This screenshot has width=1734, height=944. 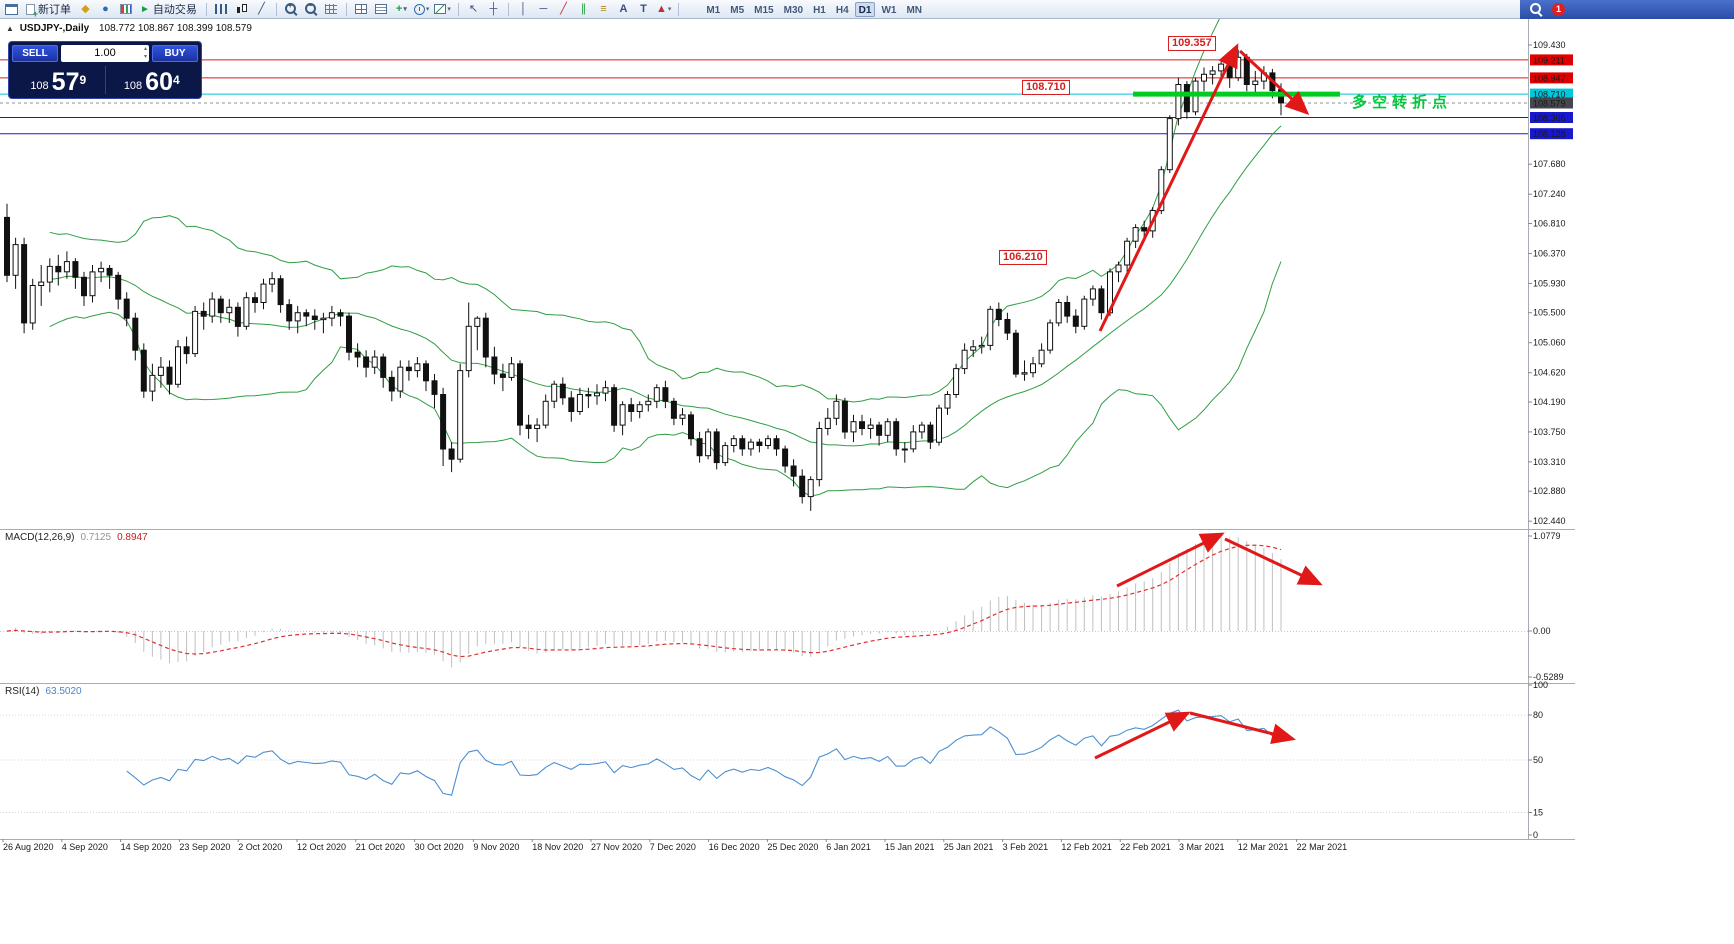 What do you see at coordinates (563, 8) in the screenshot?
I see `trendline-icon: ╱` at bounding box center [563, 8].